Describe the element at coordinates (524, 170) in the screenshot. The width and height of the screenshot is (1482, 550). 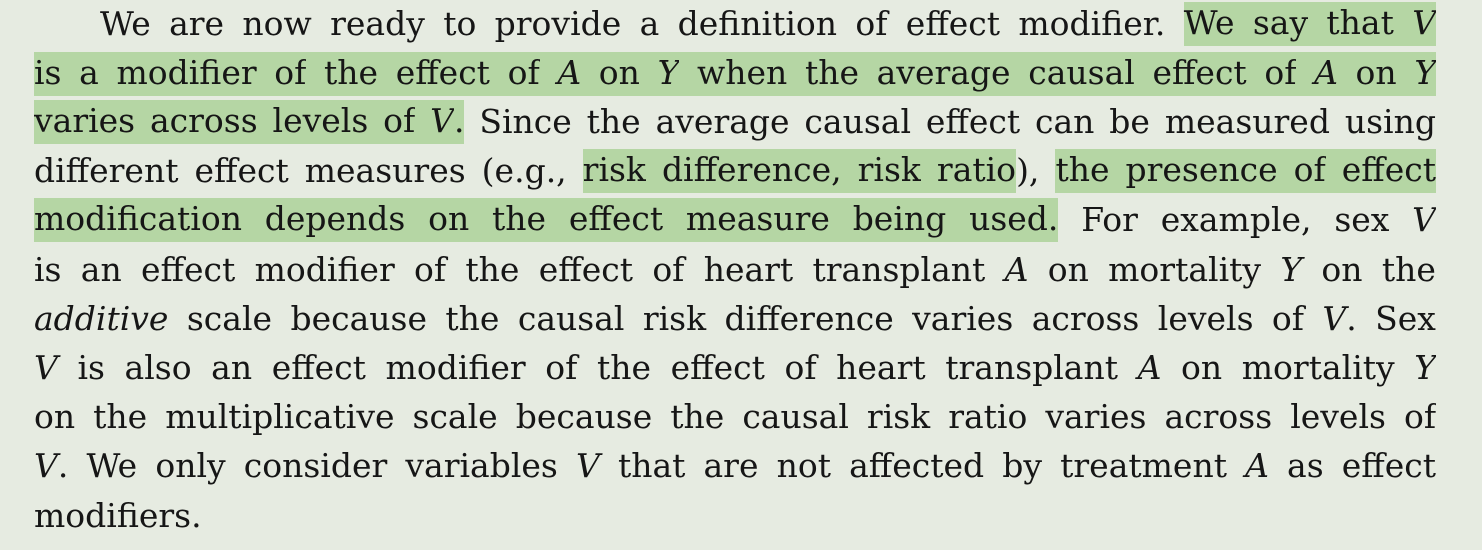
I see `text-span: (e.g.,` at that location.